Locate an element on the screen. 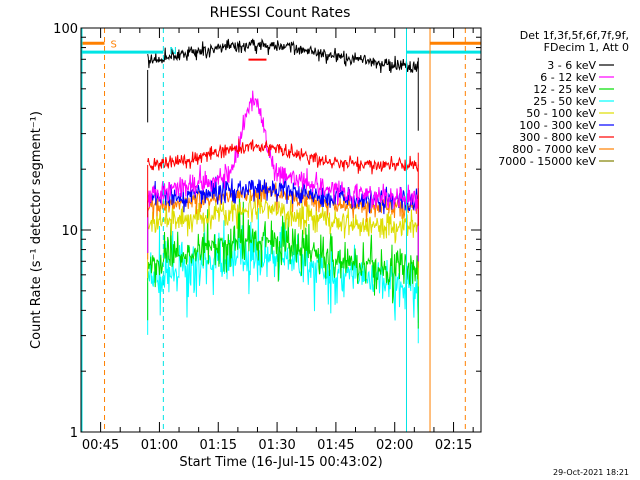  legend-header-line-1: Det 1f,3f,5f,6f,7f,9f, is located at coordinates (574, 35).